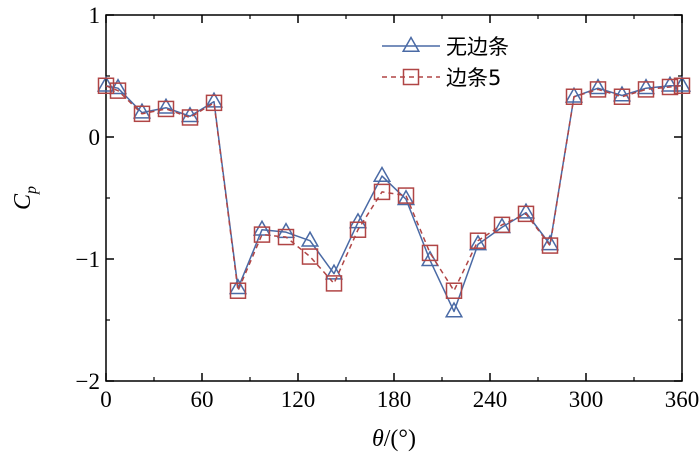 This screenshot has height=456, width=700. I want to click on legend-marker-square, so click(411, 77).